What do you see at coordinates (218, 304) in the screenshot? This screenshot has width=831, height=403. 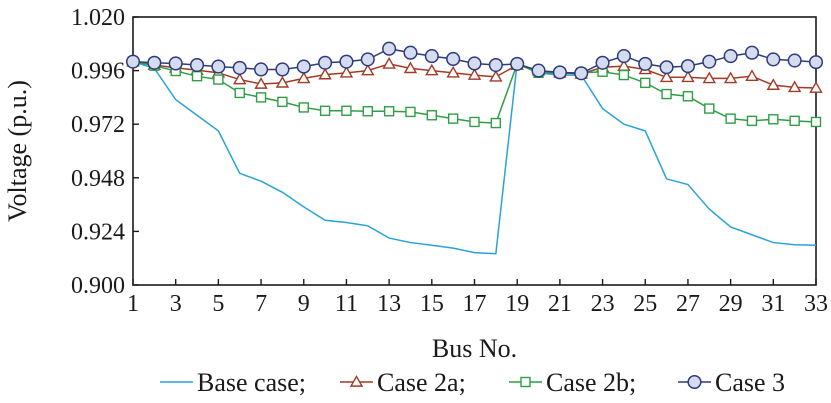 I see `x-tick-label: 5` at bounding box center [218, 304].